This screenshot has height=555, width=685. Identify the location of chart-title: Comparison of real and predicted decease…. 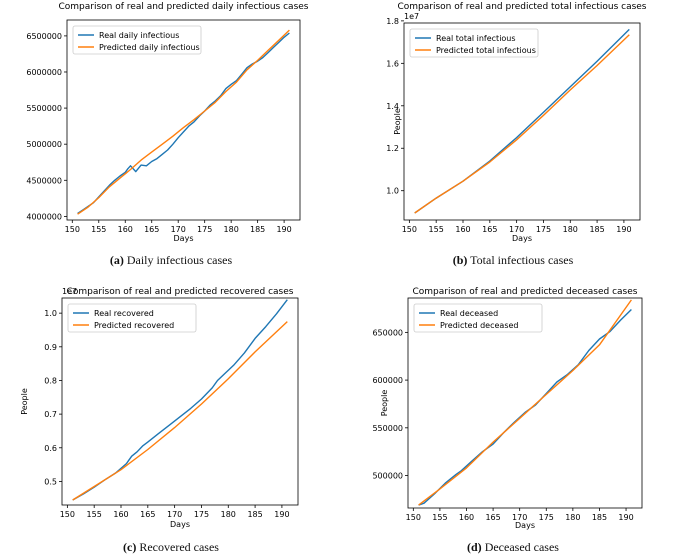
(525, 292).